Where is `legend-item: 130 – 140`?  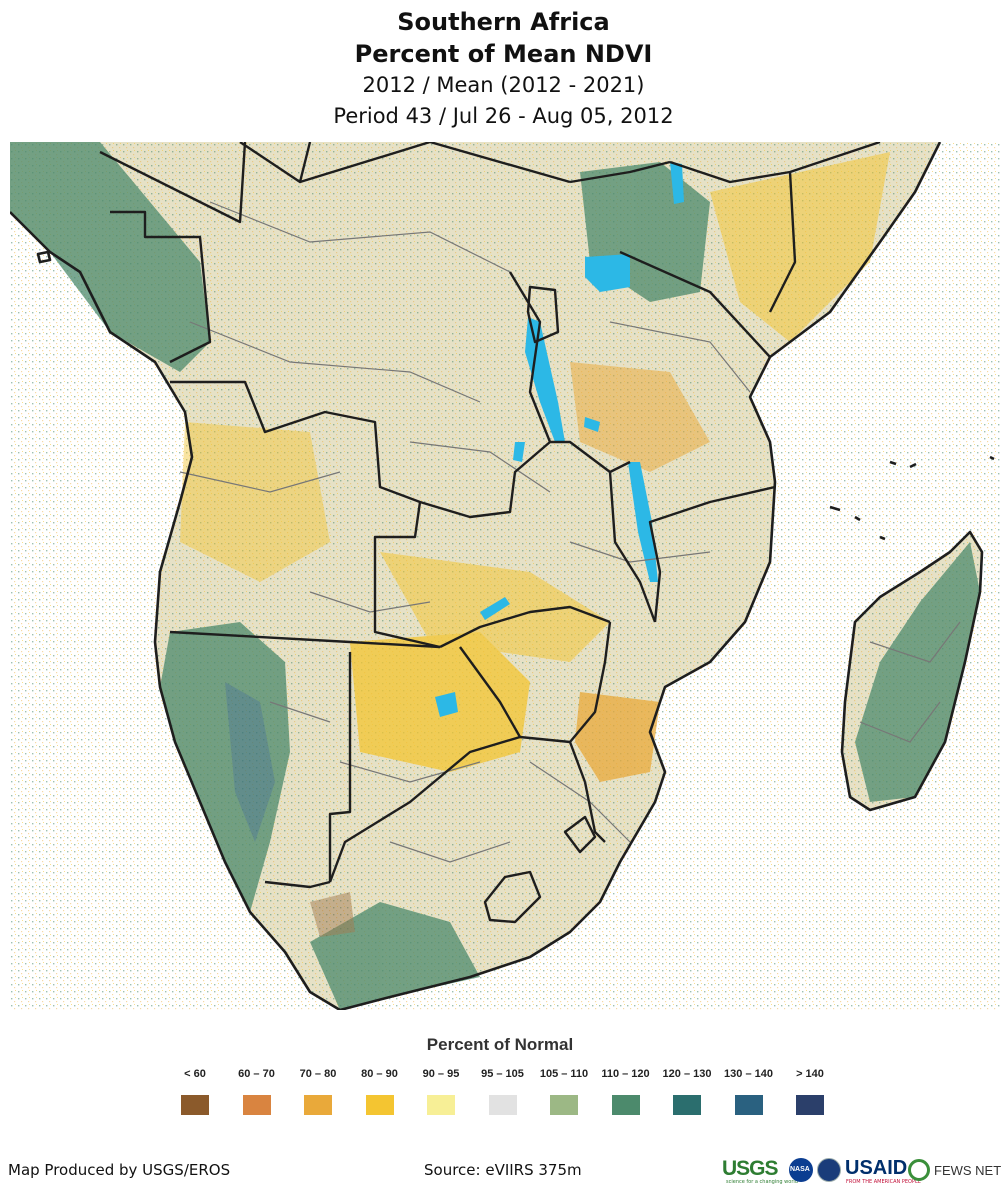
legend-item: 130 – 140 is located at coordinates (749, 1091).